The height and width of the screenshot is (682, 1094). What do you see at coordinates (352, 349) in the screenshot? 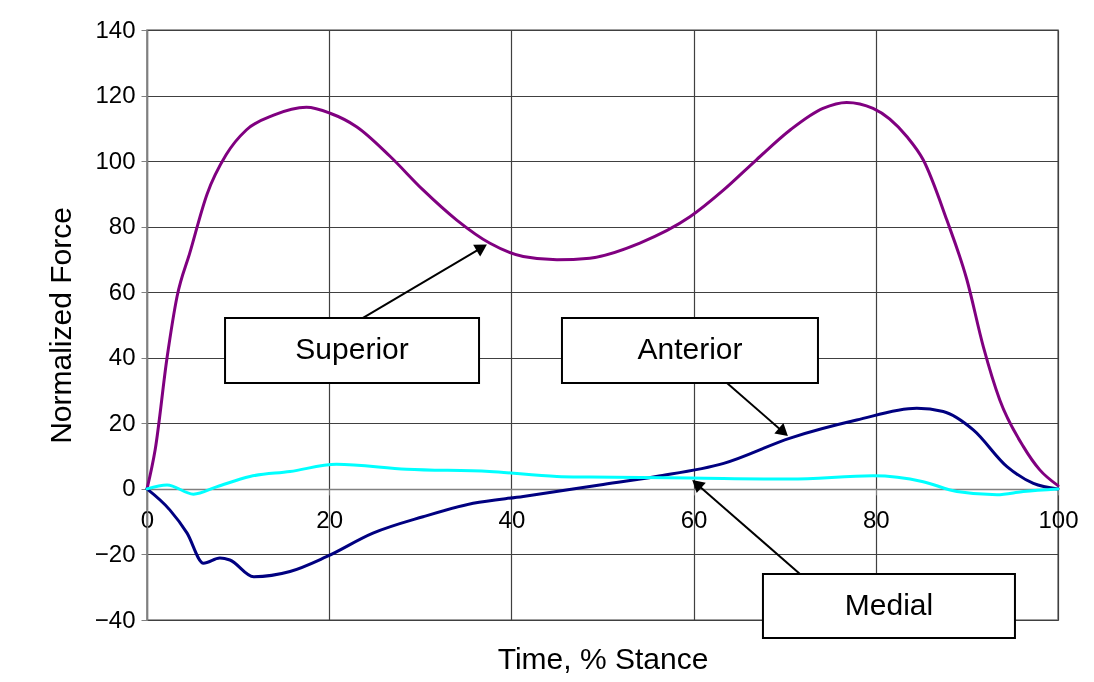
I see `annotation: Superior` at bounding box center [352, 349].